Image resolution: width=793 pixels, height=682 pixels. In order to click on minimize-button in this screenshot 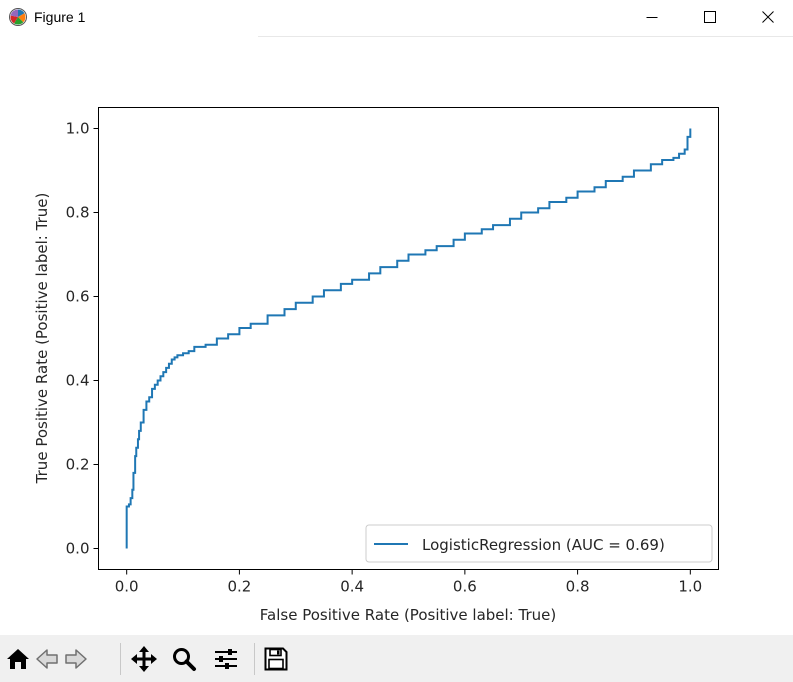, I will do `click(652, 17)`.